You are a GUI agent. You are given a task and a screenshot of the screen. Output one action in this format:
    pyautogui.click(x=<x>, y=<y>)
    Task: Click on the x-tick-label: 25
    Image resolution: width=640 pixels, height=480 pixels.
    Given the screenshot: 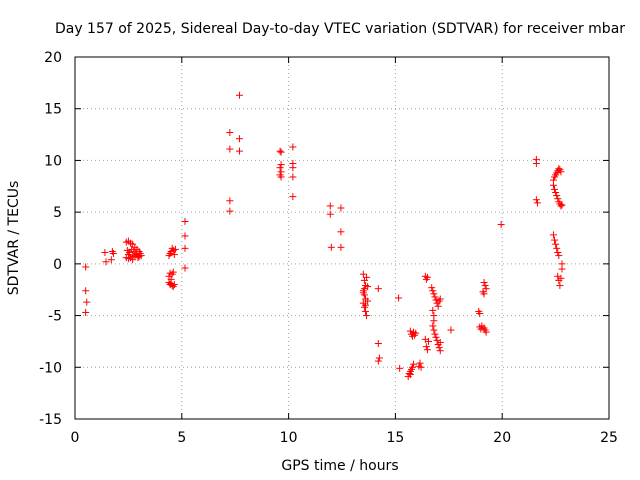 What is the action you would take?
    pyautogui.click(x=609, y=438)
    